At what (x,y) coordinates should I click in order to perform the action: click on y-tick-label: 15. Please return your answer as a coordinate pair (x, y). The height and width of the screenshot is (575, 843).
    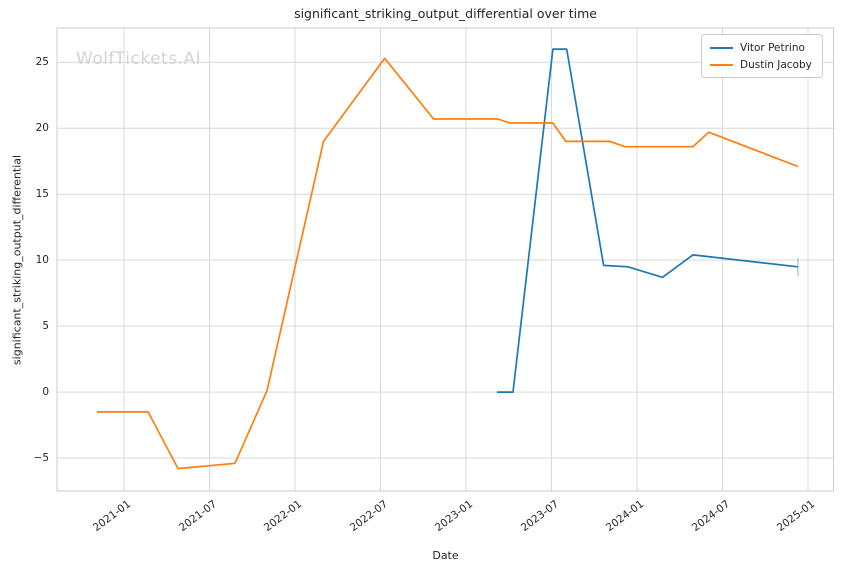
    Looking at the image, I should click on (42, 194).